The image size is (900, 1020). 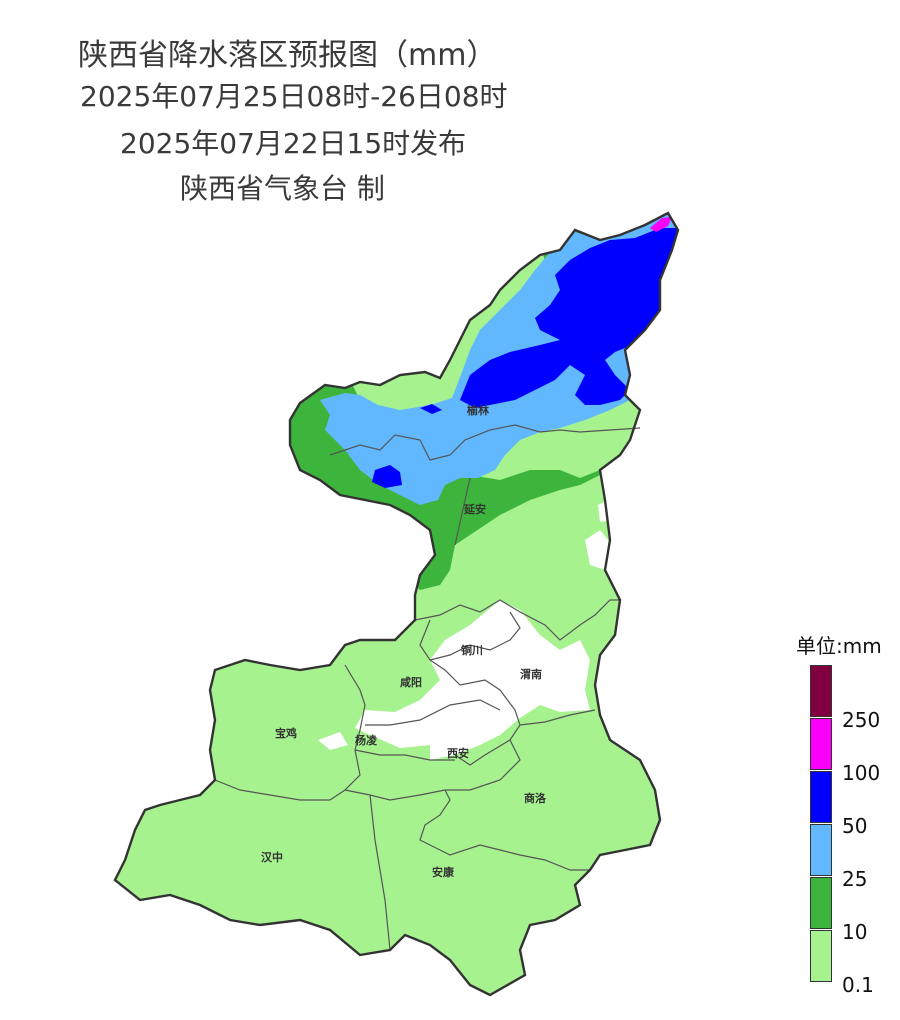 I want to click on city-label-weinan: 渭南, so click(x=531, y=674).